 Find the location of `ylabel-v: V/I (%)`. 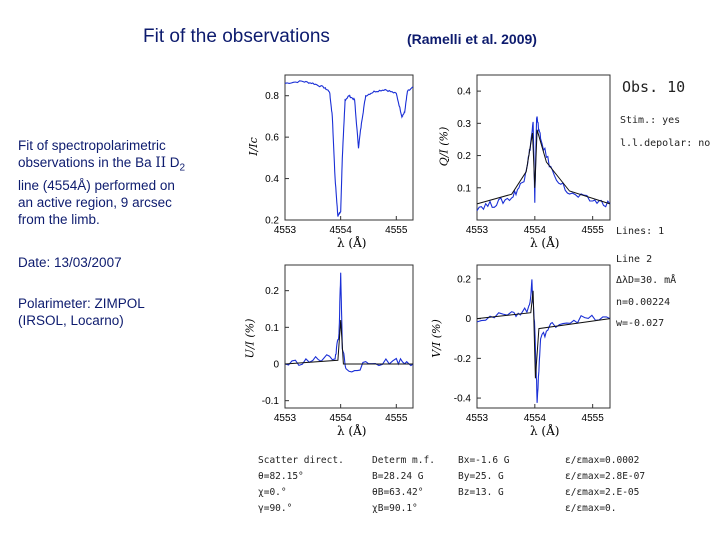

ylabel-v: V/I (%) is located at coordinates (436, 338).